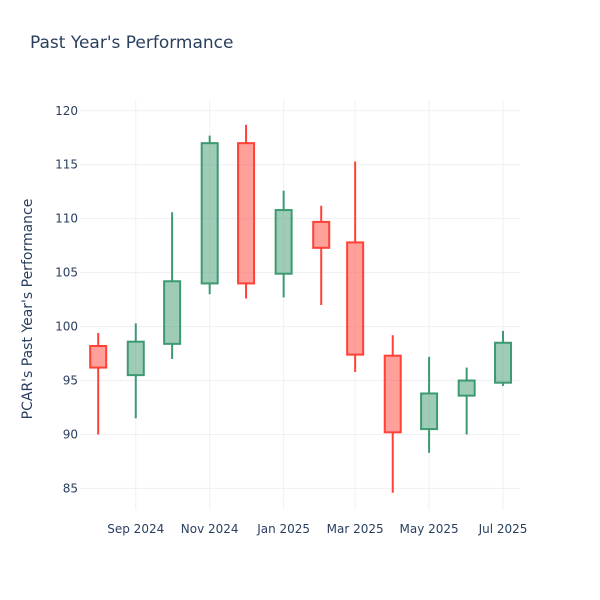 Image resolution: width=600 pixels, height=600 pixels. Describe the element at coordinates (70, 381) in the screenshot. I see `y-tick-label: 95` at that location.